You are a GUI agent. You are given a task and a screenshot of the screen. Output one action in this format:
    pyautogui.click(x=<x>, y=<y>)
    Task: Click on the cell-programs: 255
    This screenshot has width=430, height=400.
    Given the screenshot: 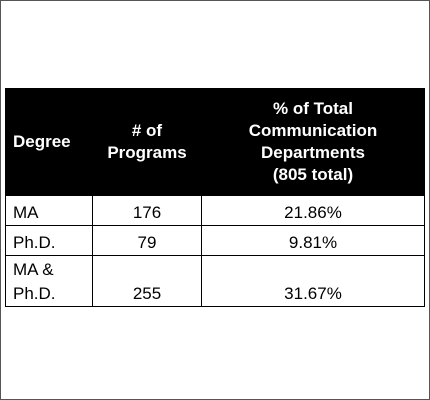 What is the action you would take?
    pyautogui.click(x=147, y=281)
    